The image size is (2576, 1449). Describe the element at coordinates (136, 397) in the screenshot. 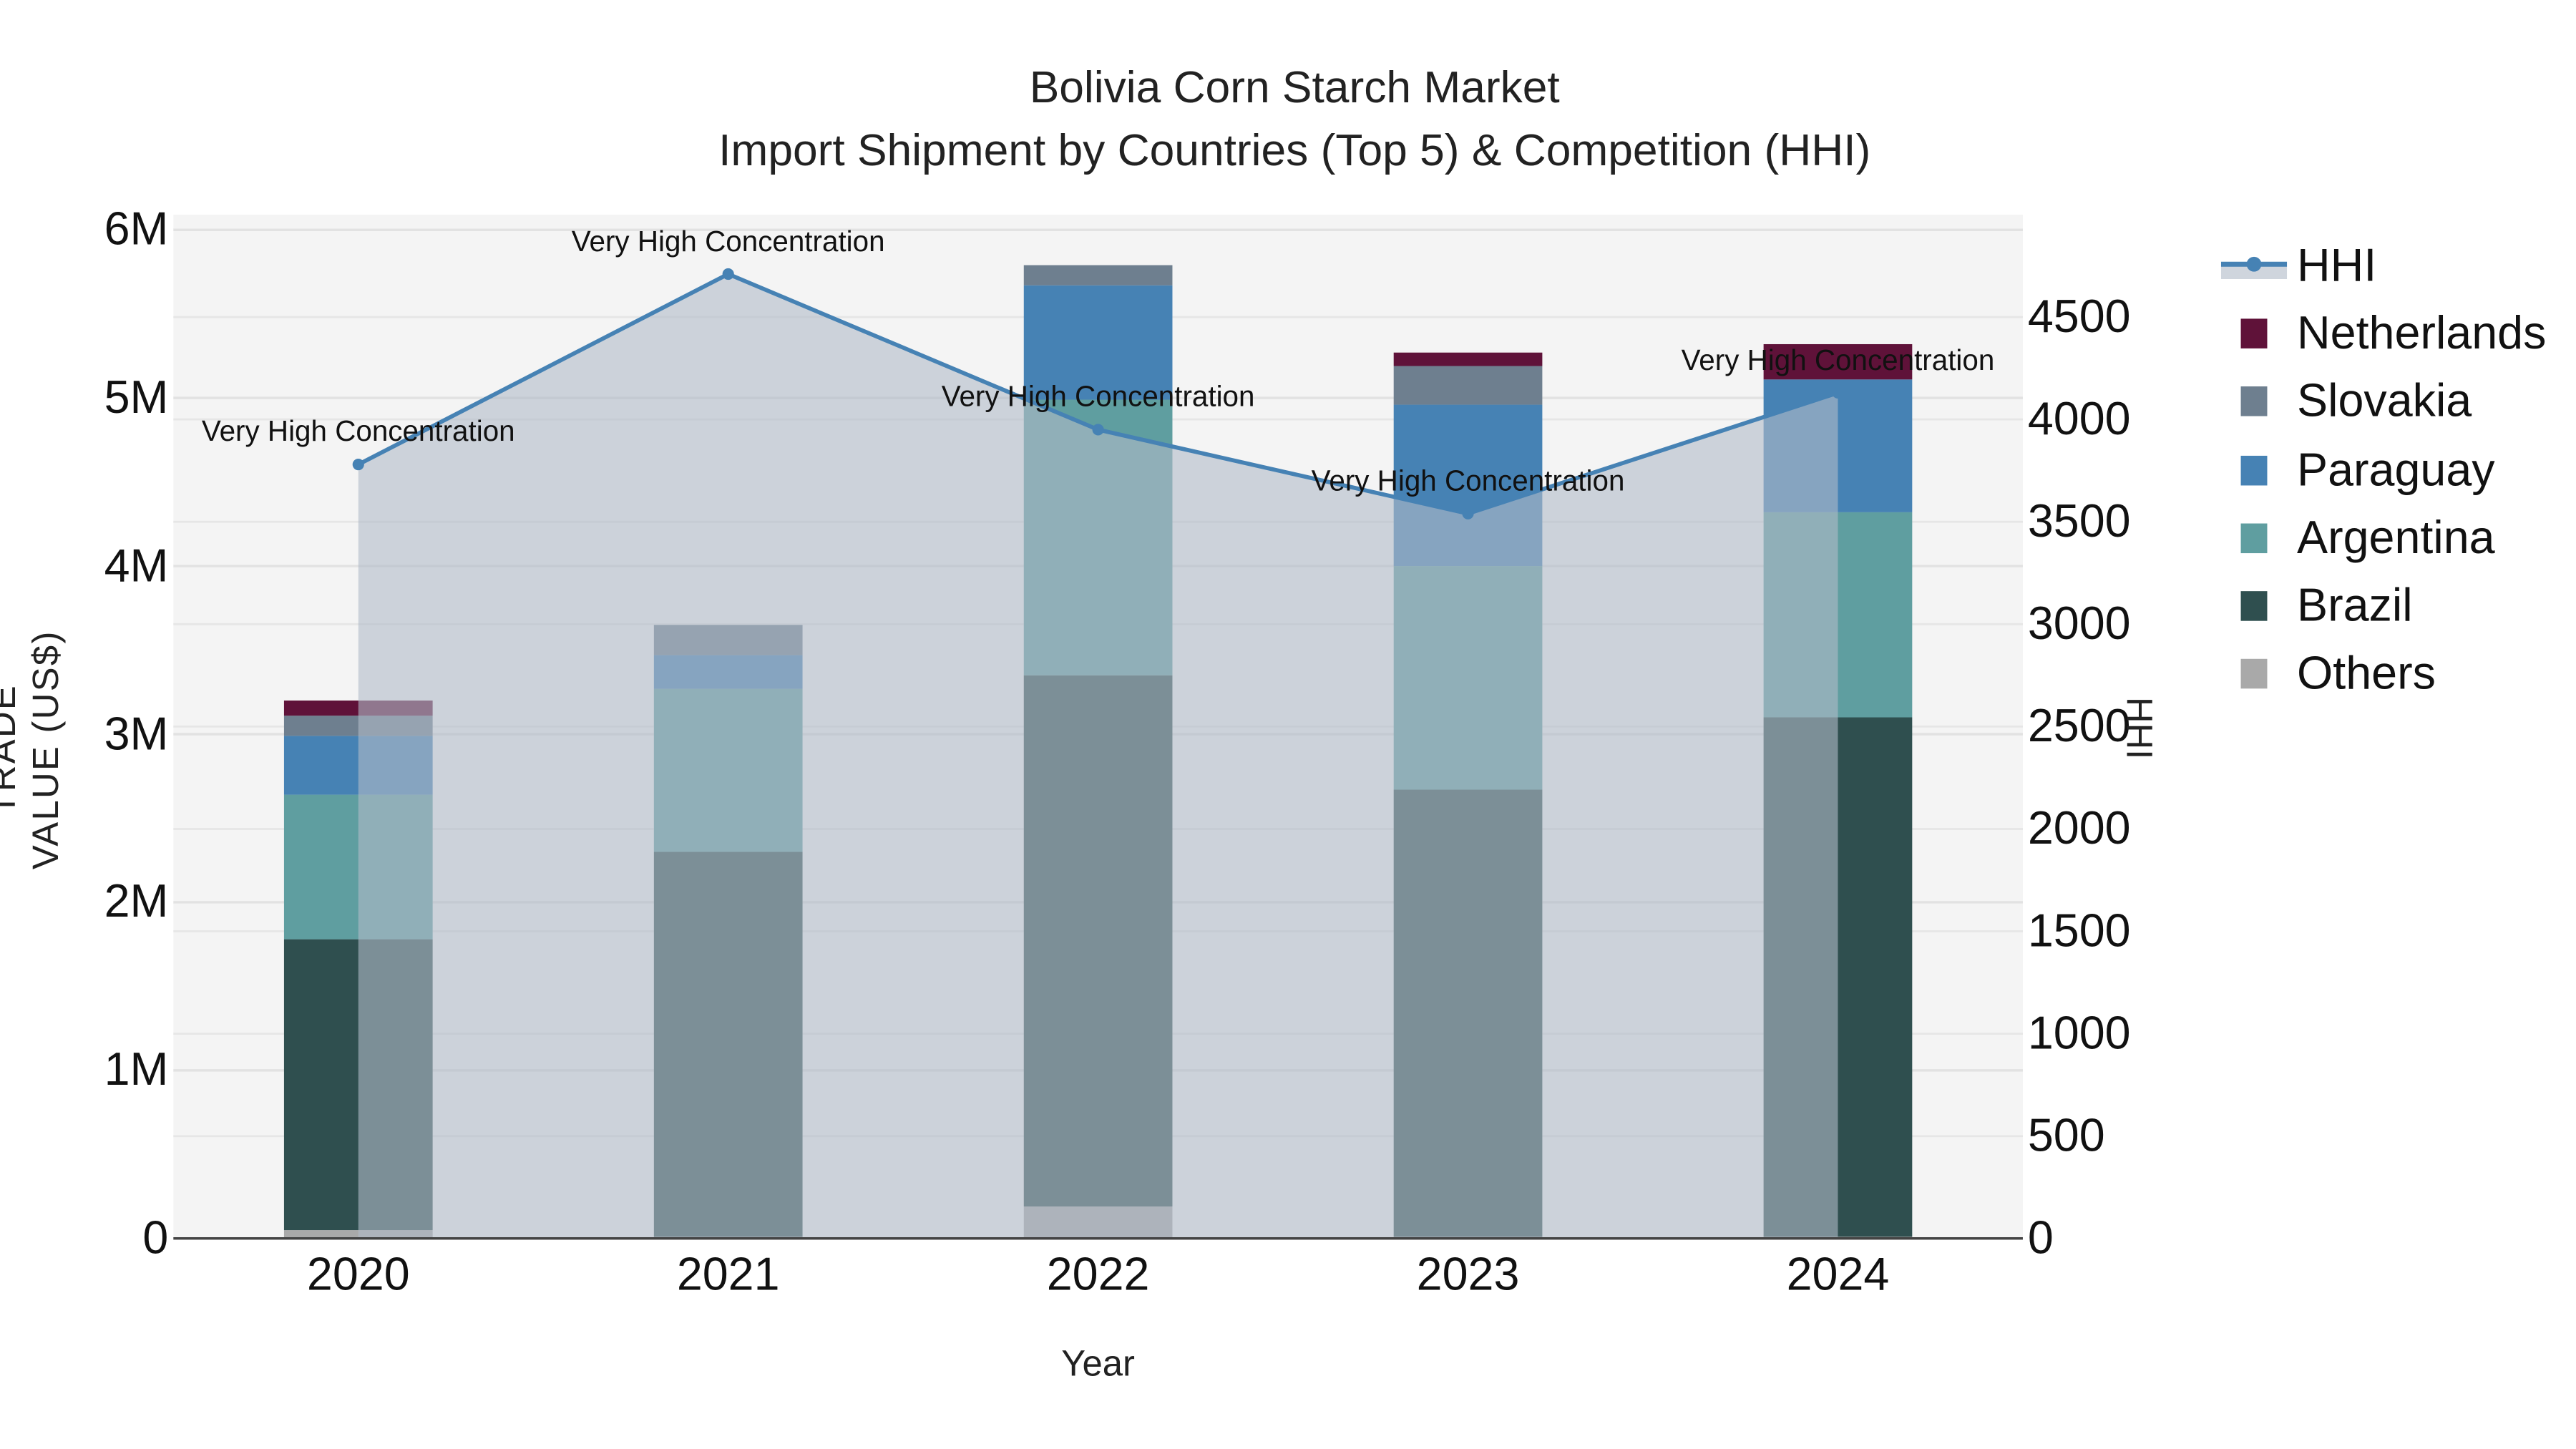

I see `left-tick: 5M` at that location.